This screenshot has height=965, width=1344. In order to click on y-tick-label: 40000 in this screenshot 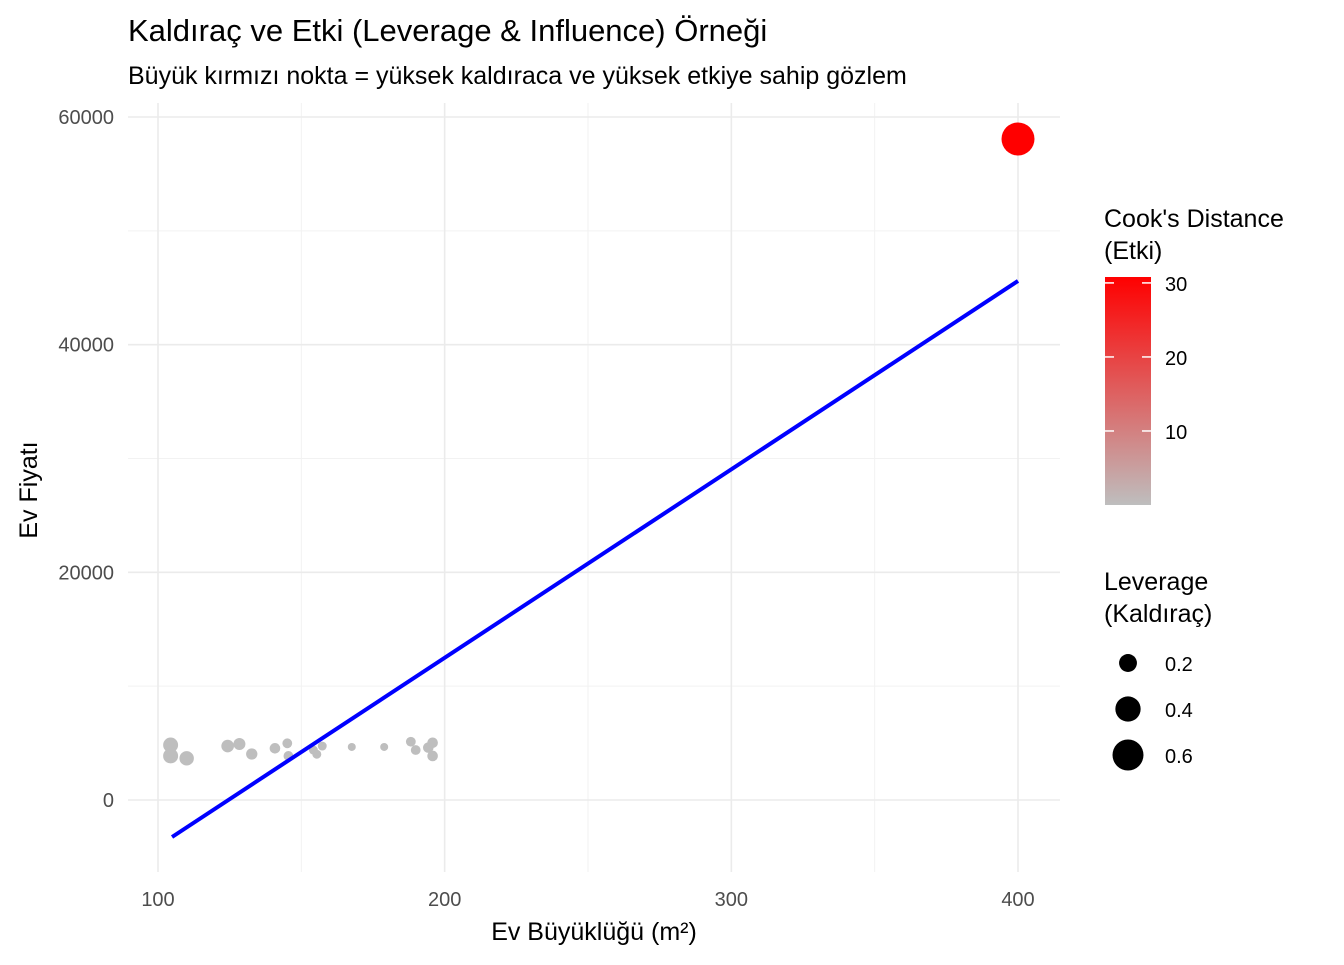, I will do `click(86, 346)`.